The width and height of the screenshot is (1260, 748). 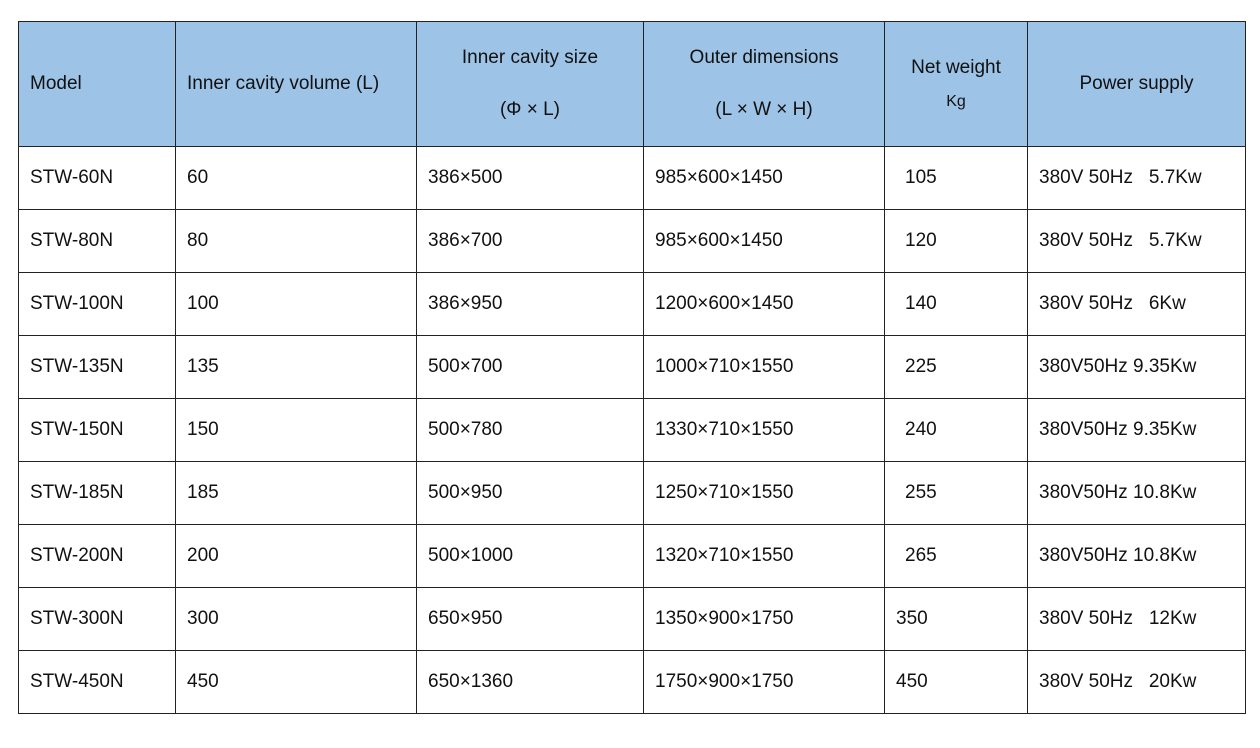 I want to click on cell-model: STW-150N, so click(x=97, y=430).